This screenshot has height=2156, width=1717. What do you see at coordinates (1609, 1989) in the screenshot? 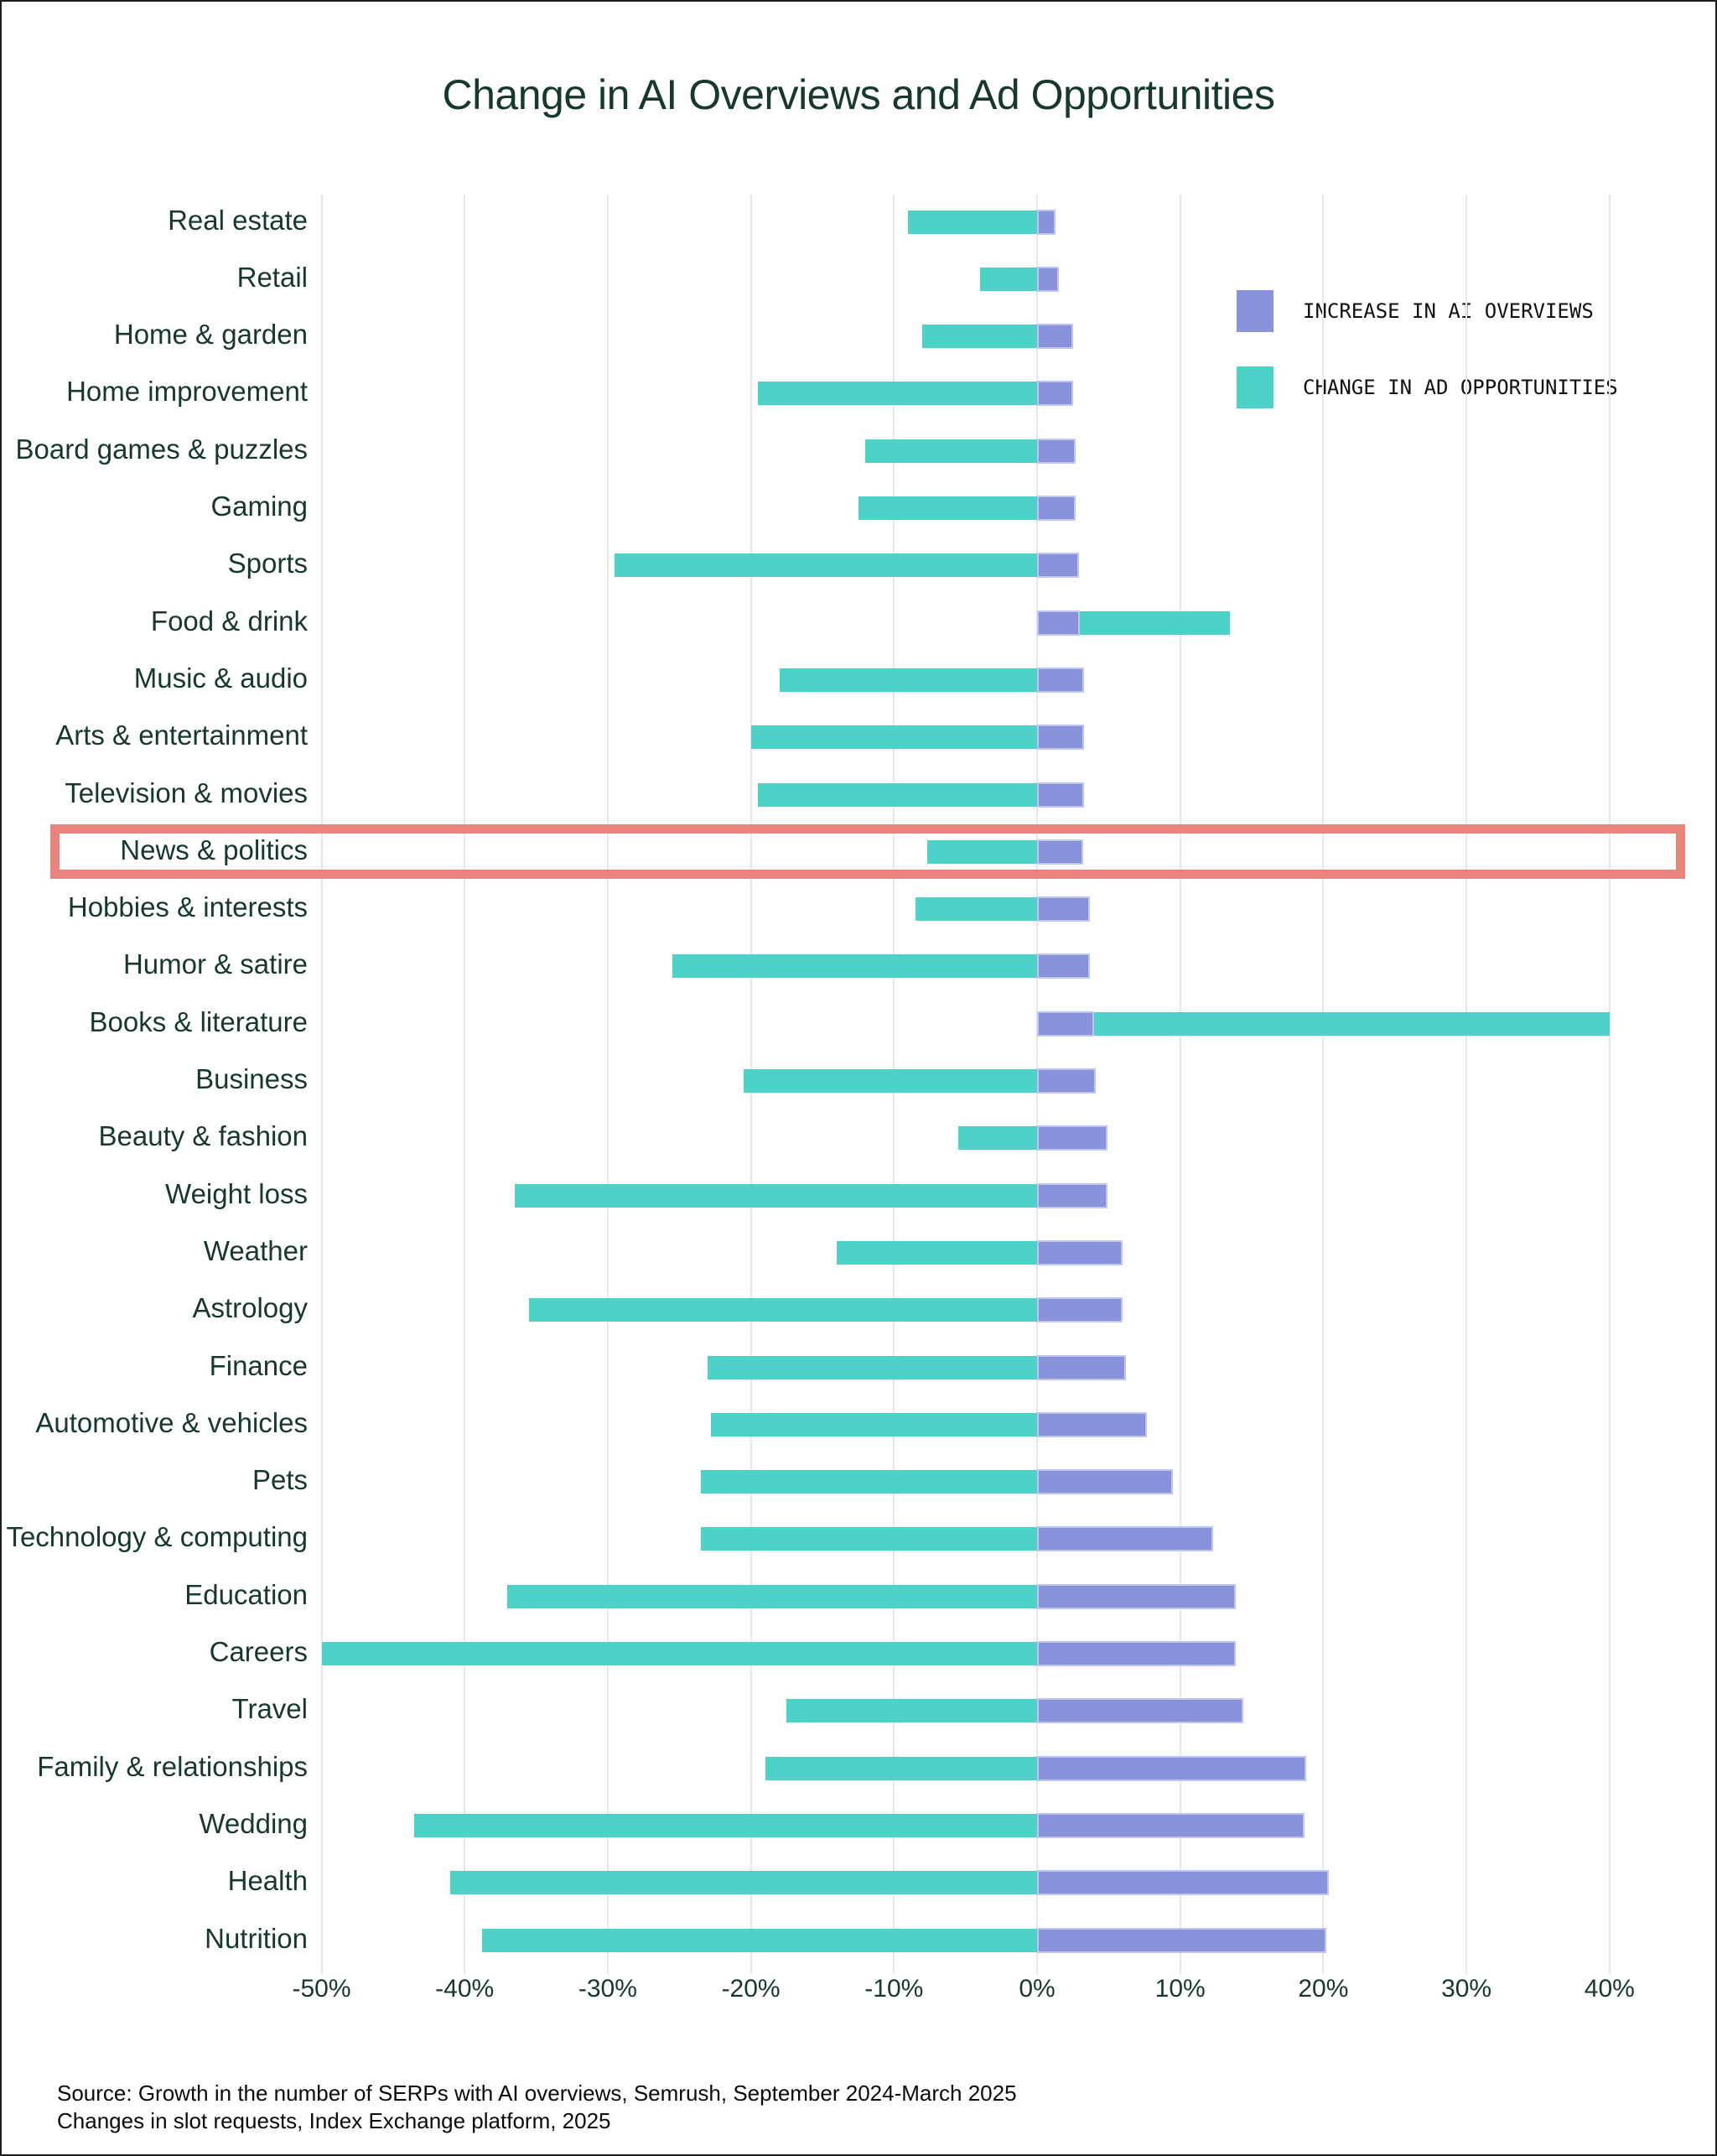
I see `x-axis-tick-label: 40%` at bounding box center [1609, 1989].